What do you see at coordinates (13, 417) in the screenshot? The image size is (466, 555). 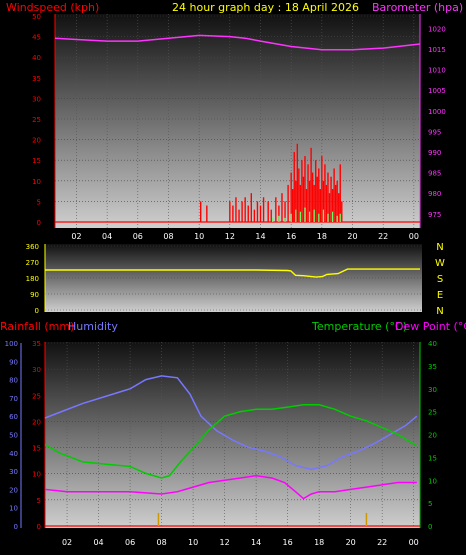 I see `humidity-tick-60: 60` at bounding box center [13, 417].